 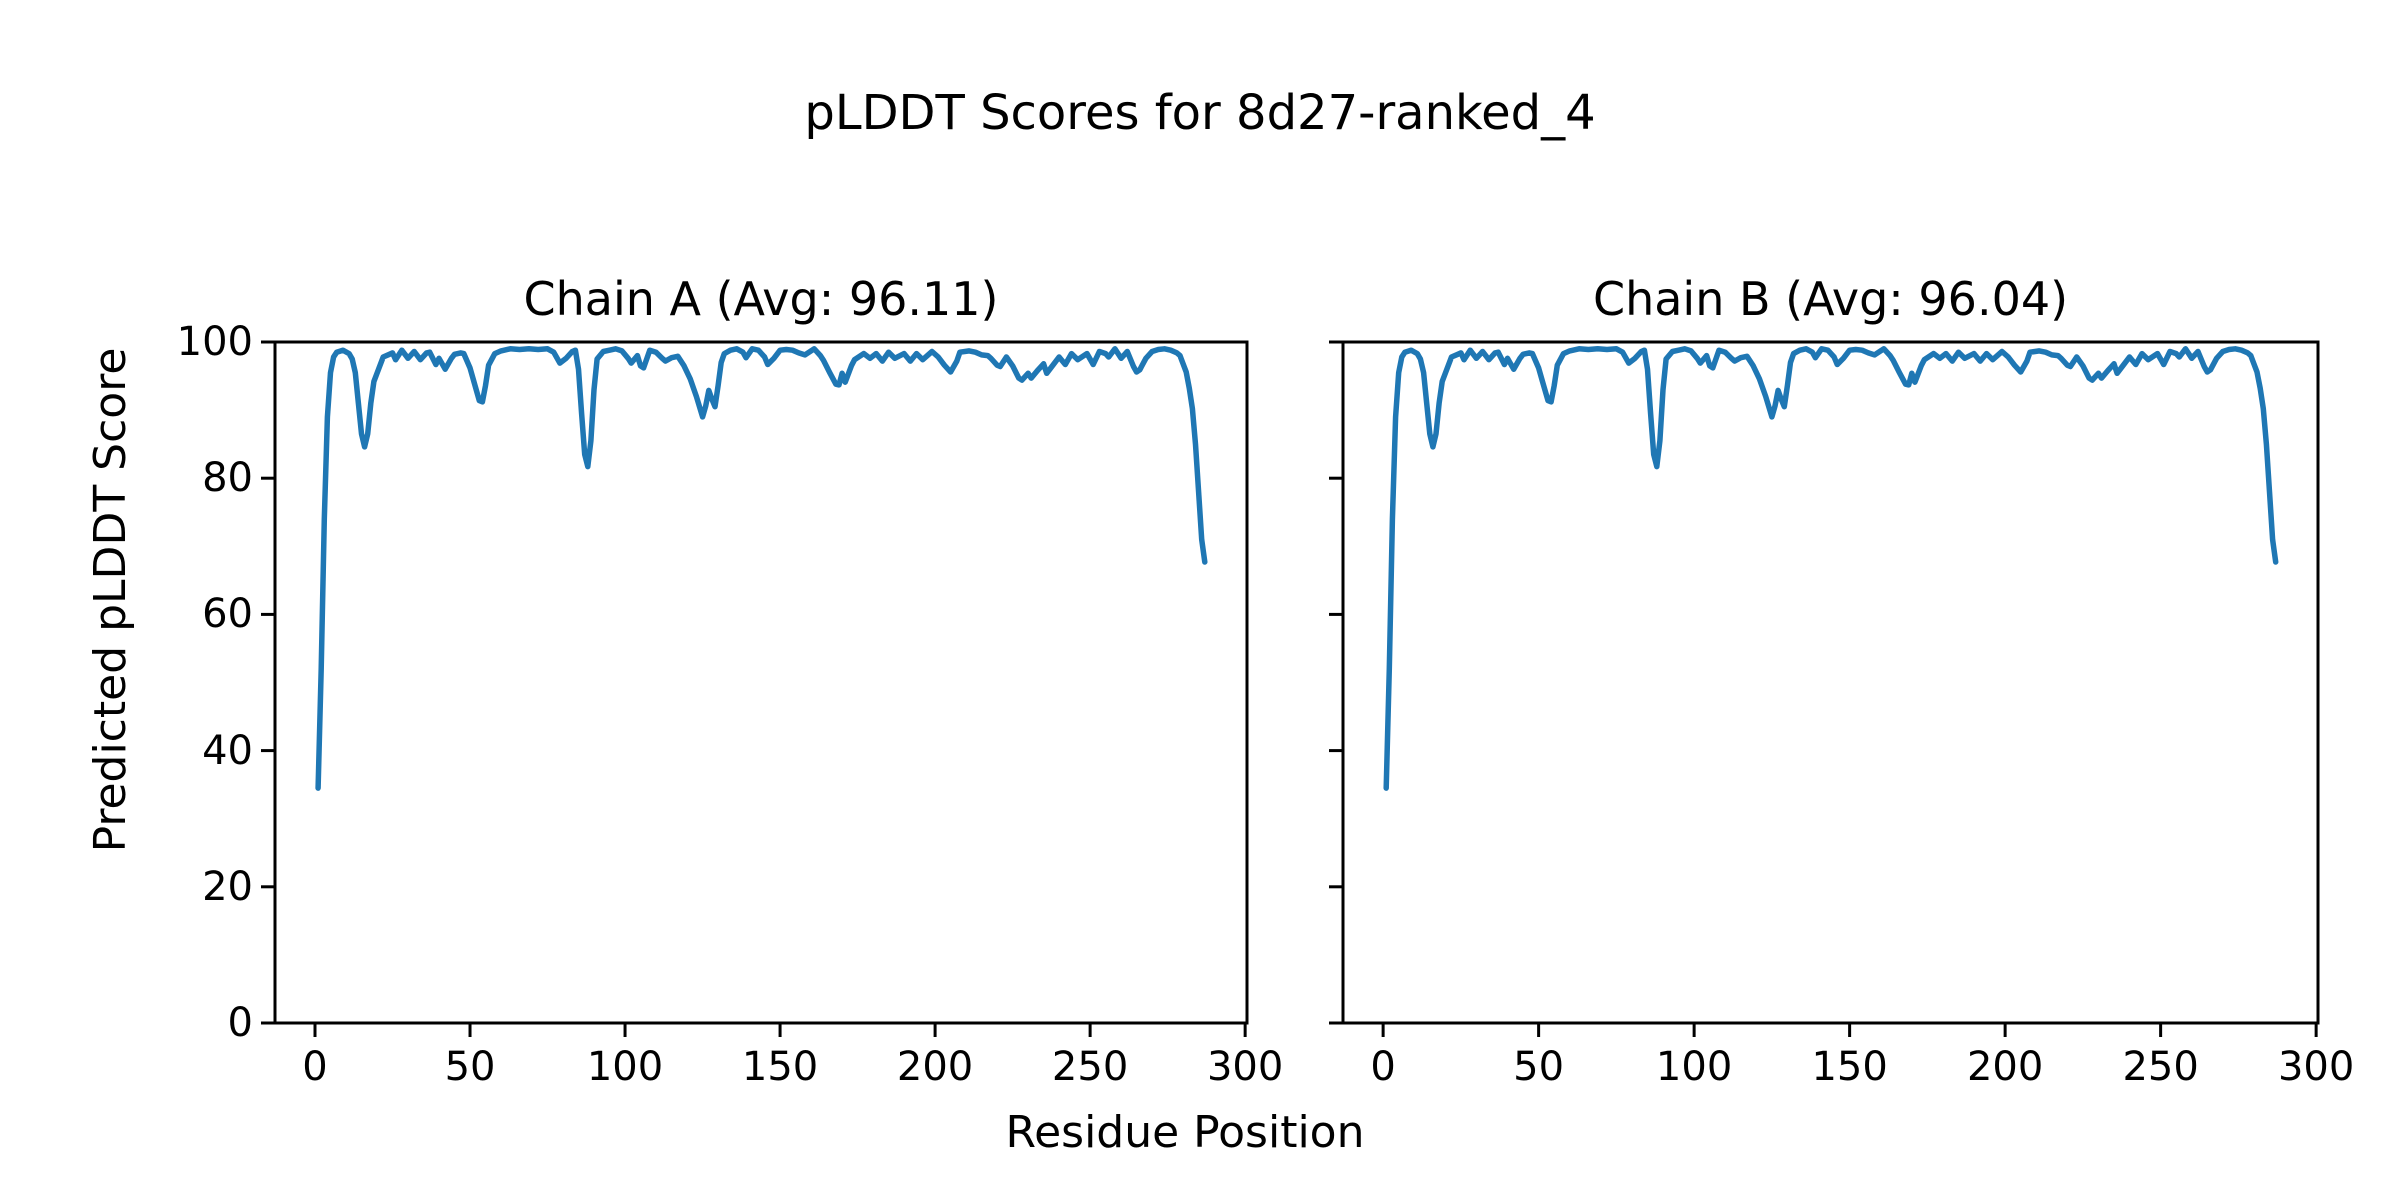 I want to click on plddt-line-chain-a, so click(x=761, y=568).